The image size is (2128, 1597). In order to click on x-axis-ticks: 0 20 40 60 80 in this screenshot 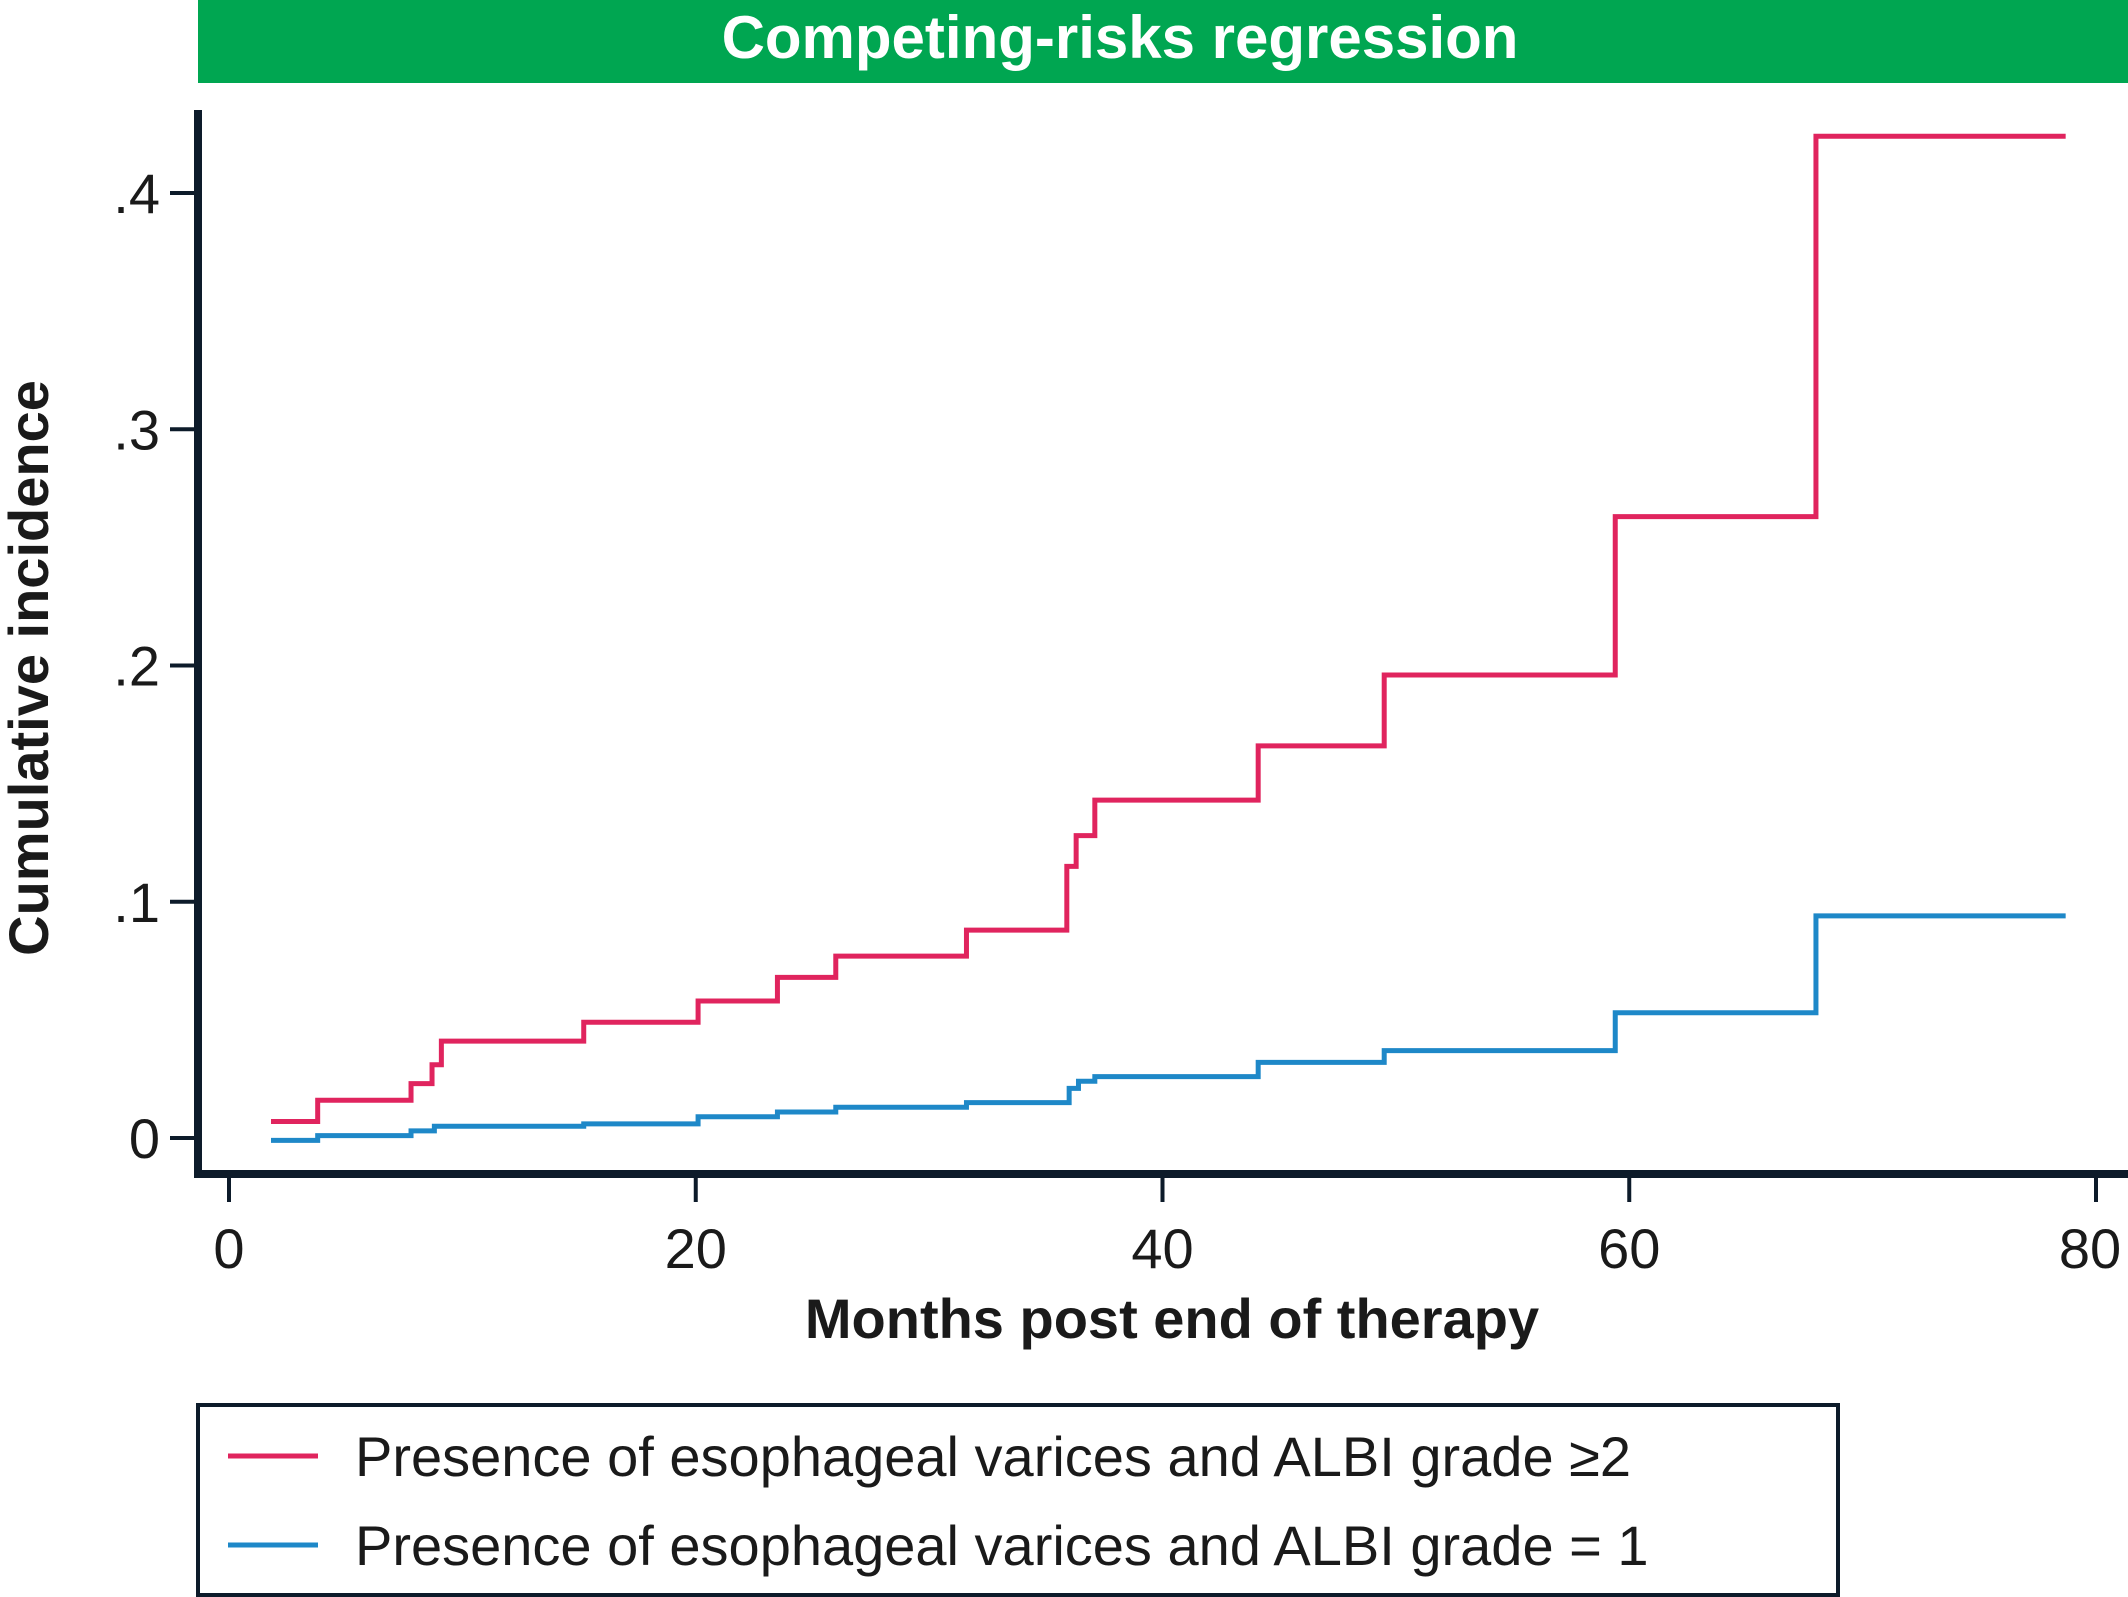, I will do `click(1167, 1227)`.